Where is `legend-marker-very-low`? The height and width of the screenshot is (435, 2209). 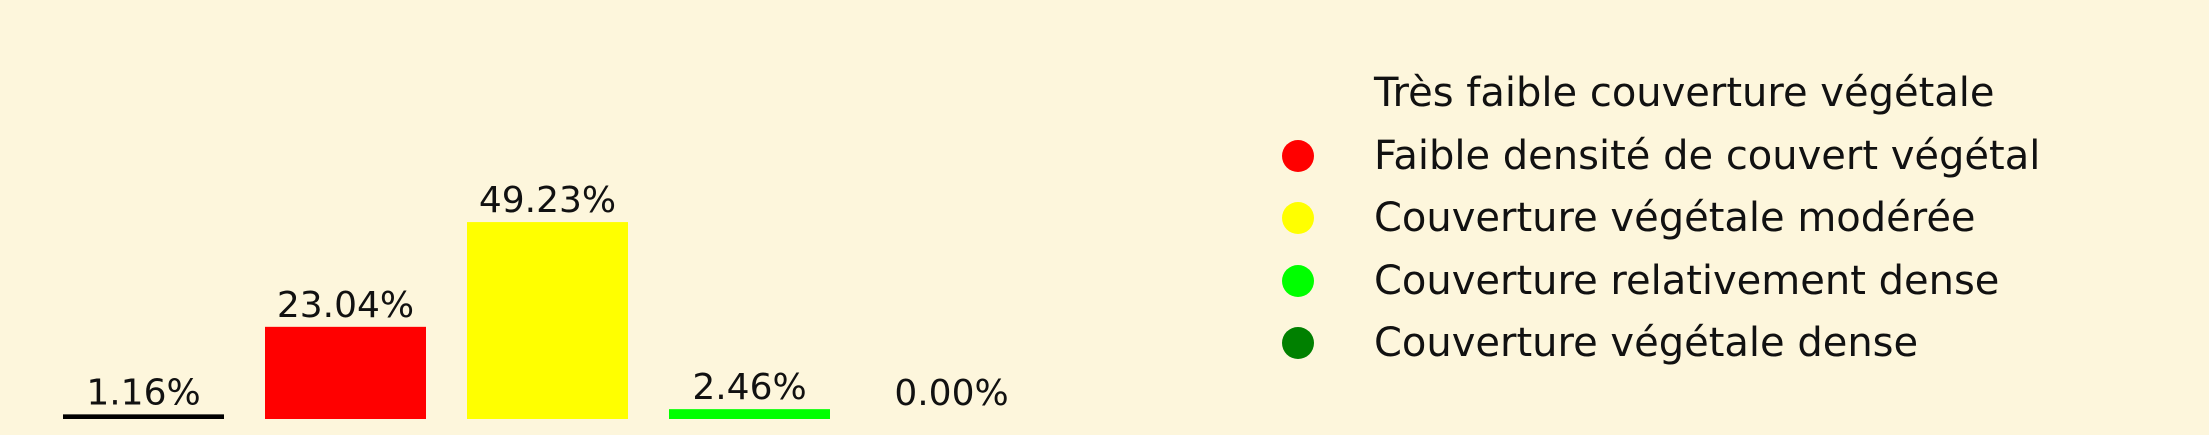
legend-marker-very-low is located at coordinates (1298, 93).